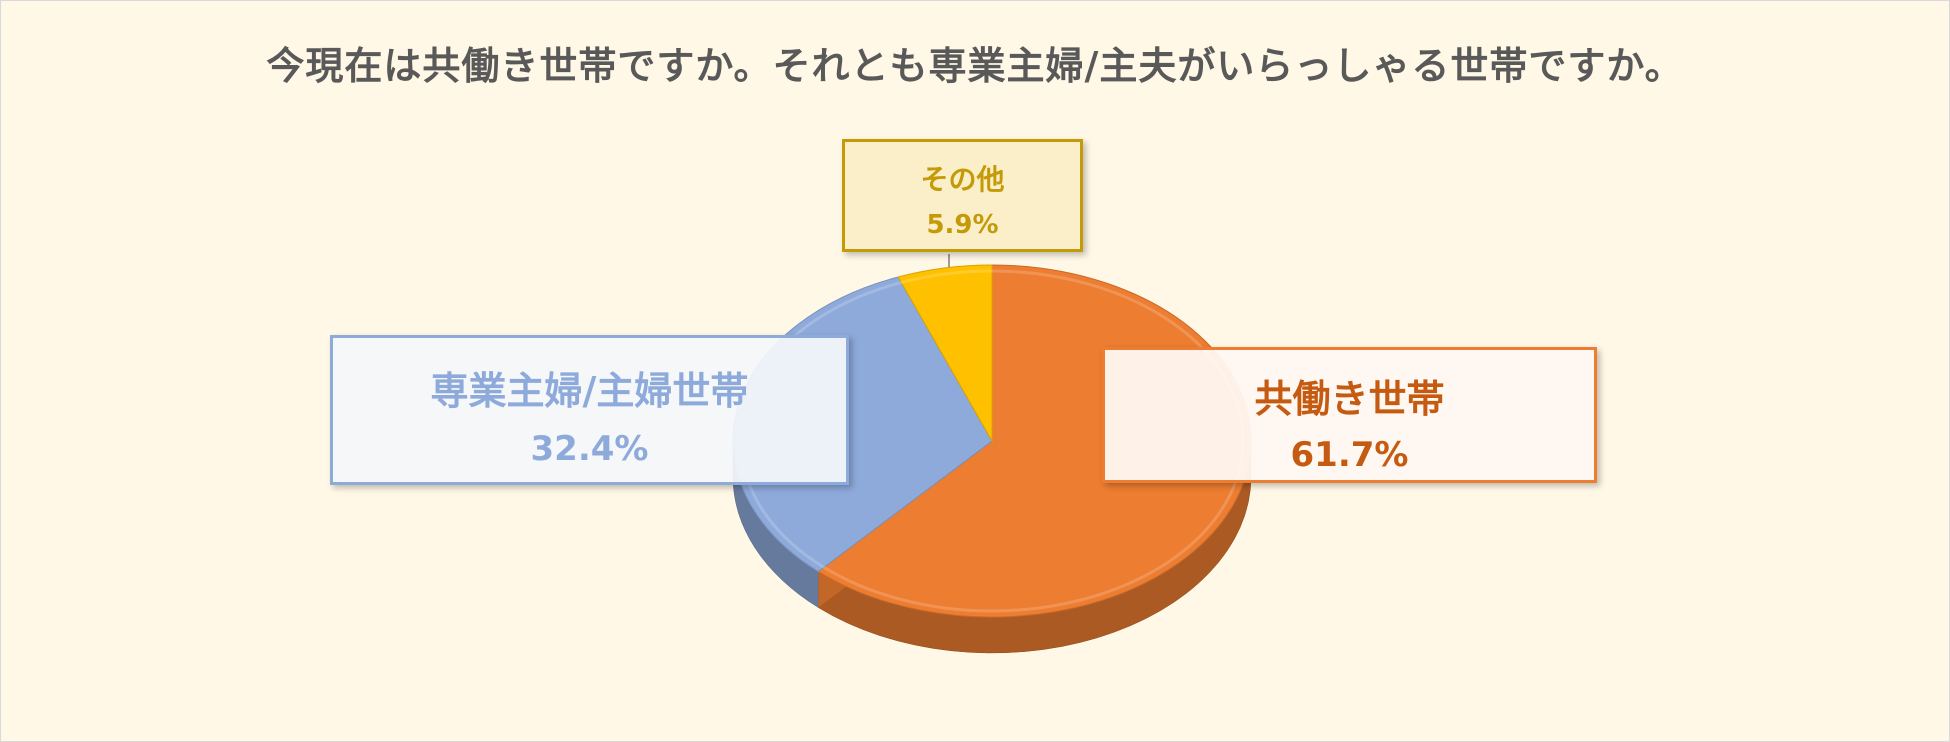  I want to click on data-label-other: その他 5.9%, so click(962, 195).